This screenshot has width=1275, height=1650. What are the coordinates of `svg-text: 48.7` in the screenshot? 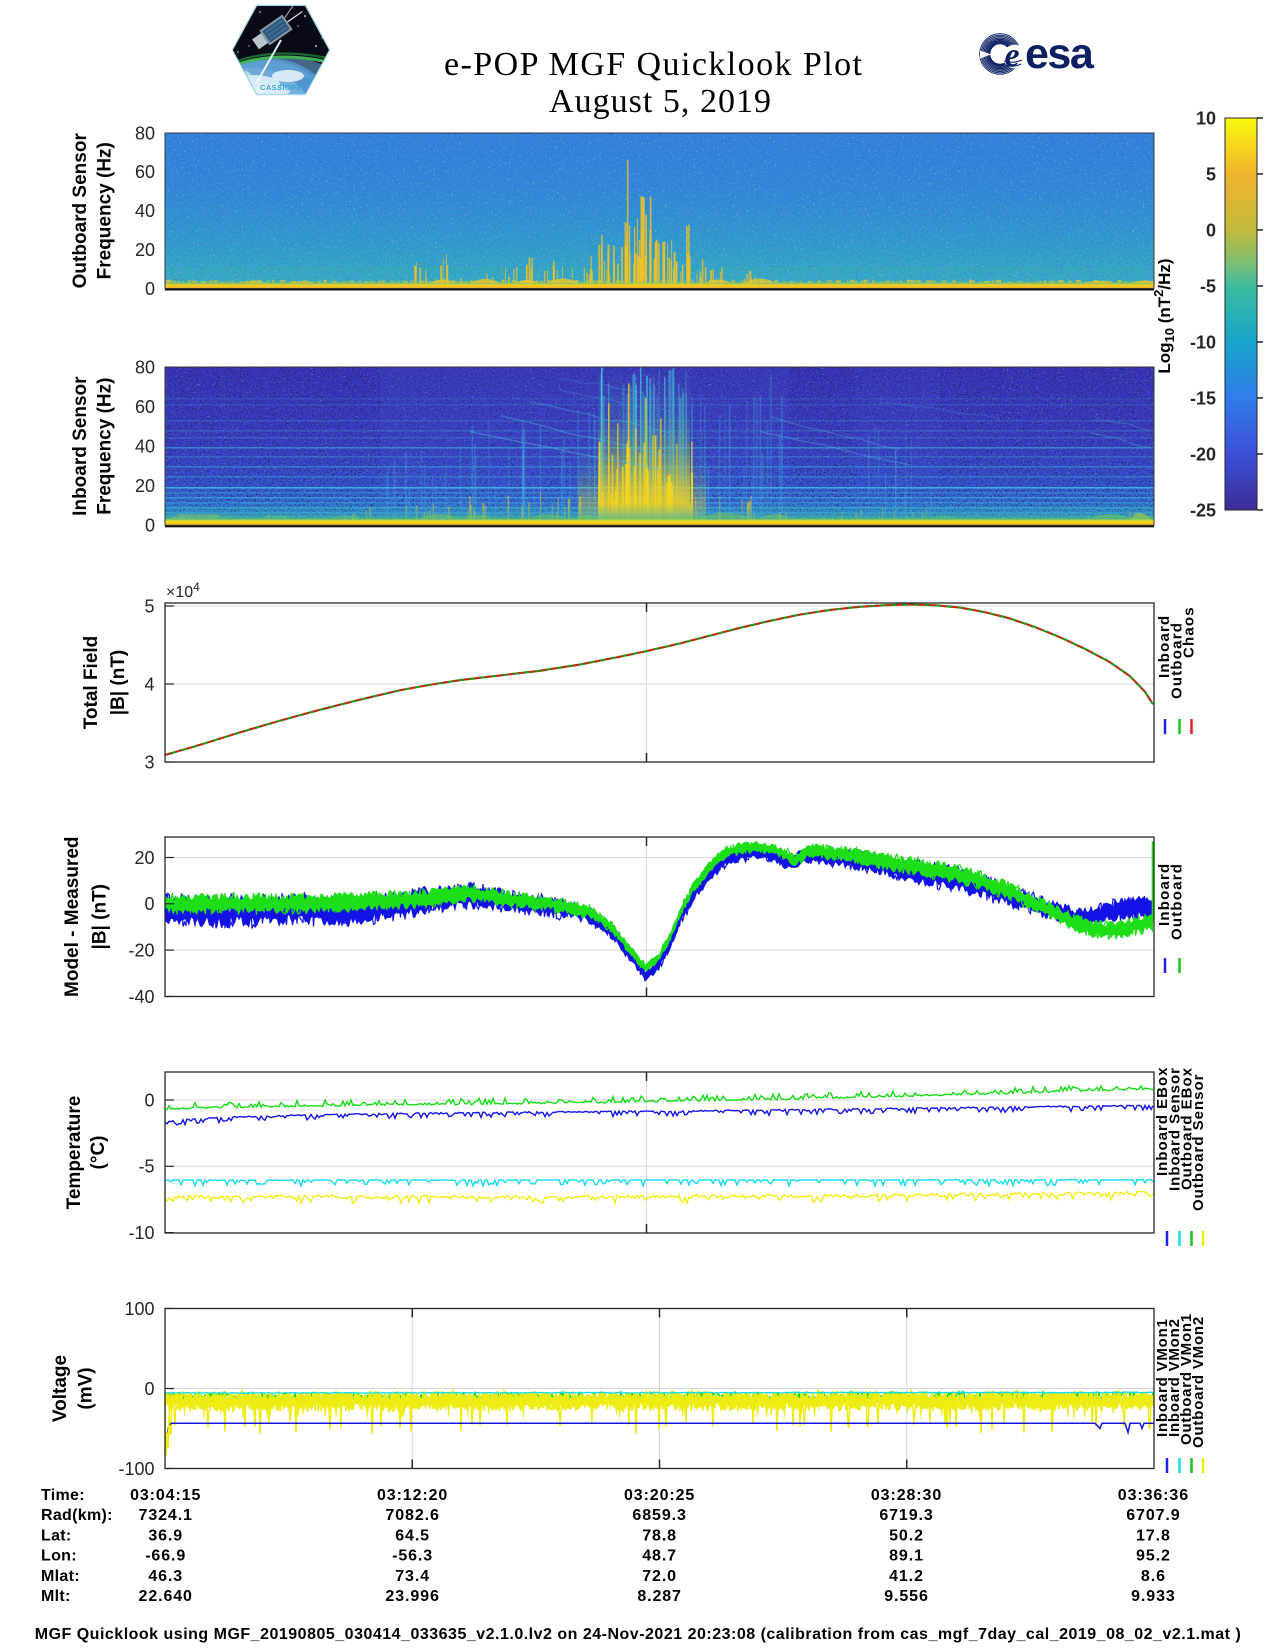 It's located at (659, 1556).